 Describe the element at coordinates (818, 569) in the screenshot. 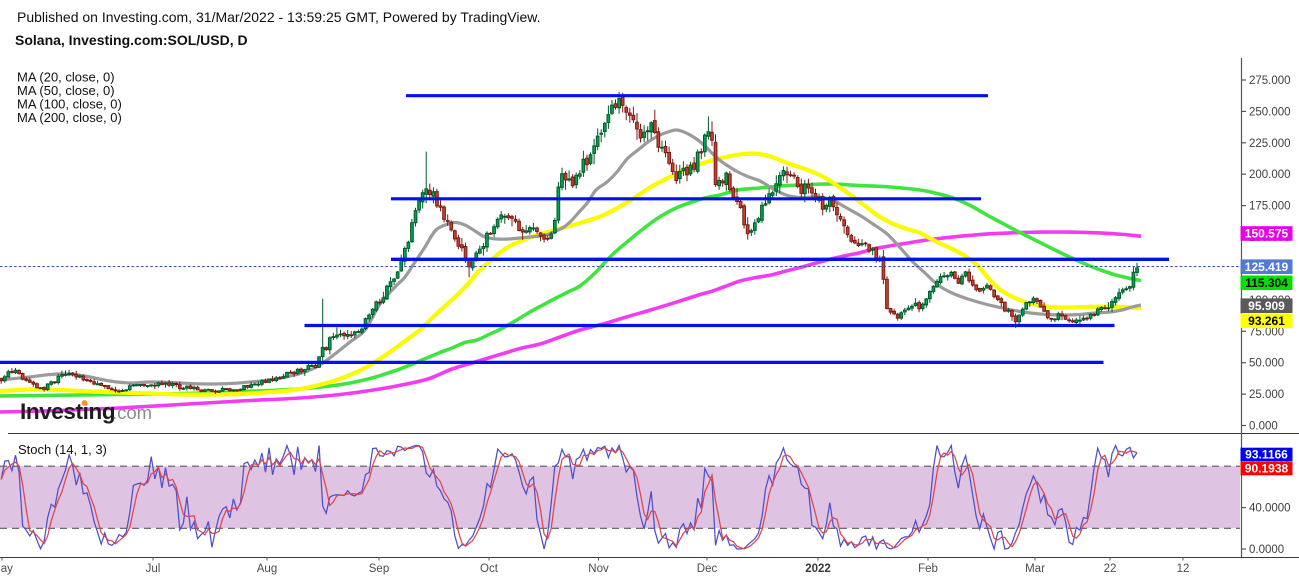

I see `svg-text: 2022` at that location.